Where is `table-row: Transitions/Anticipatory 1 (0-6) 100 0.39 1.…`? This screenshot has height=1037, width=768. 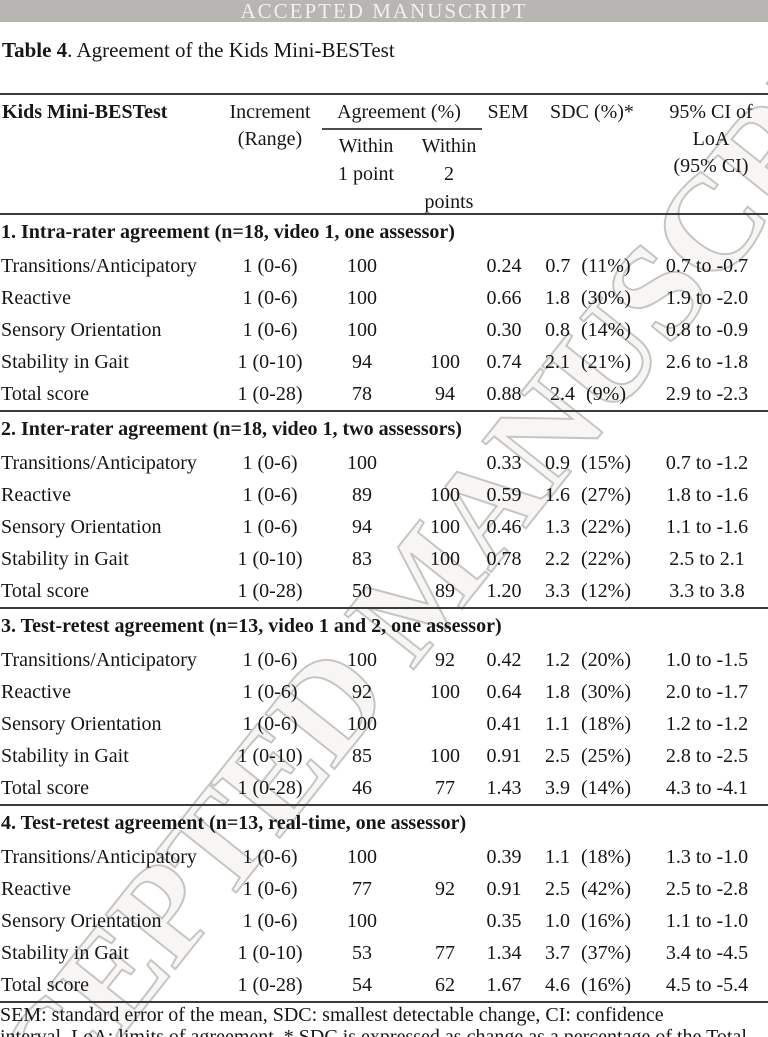 table-row: Transitions/Anticipatory 1 (0-6) 100 0.39 1.… is located at coordinates (384, 857).